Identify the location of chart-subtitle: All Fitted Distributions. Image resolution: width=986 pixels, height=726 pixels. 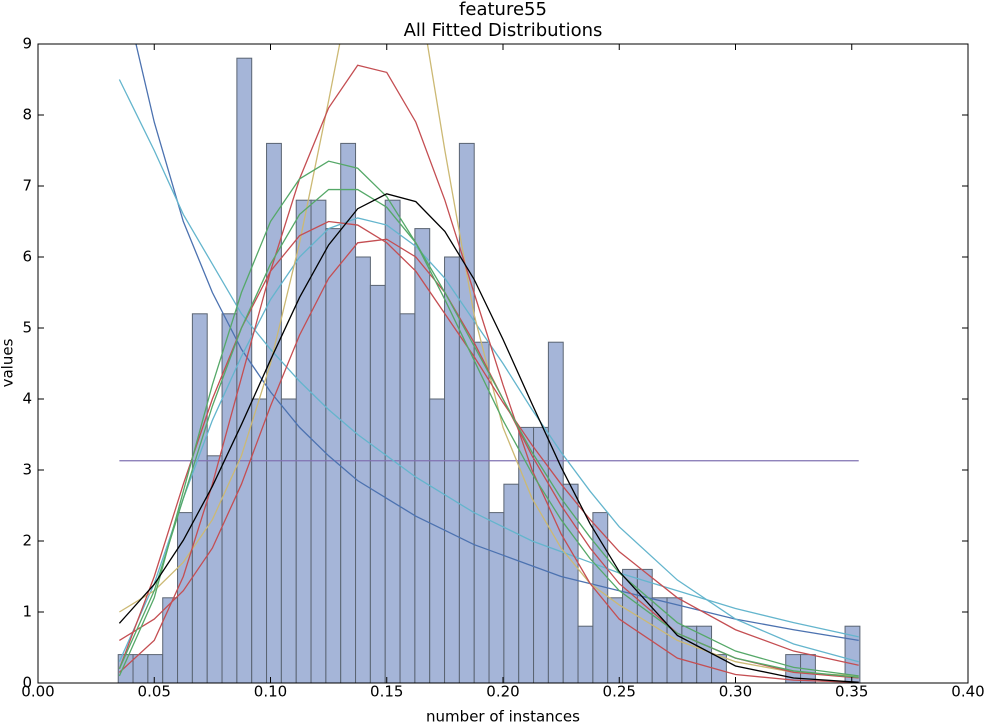
(503, 30).